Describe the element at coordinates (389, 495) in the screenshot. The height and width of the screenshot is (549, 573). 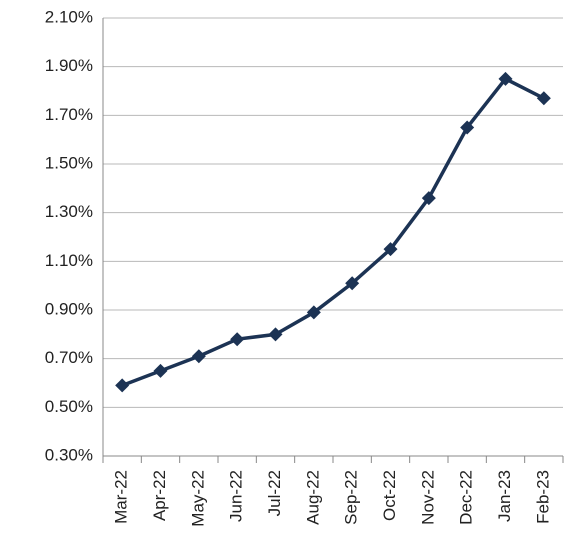
I see `x-tick-label: Oct-22` at that location.